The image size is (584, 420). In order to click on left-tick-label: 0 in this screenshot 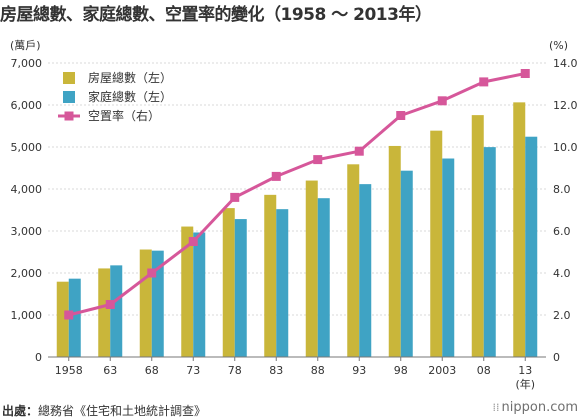, I will do `click(38, 357)`.